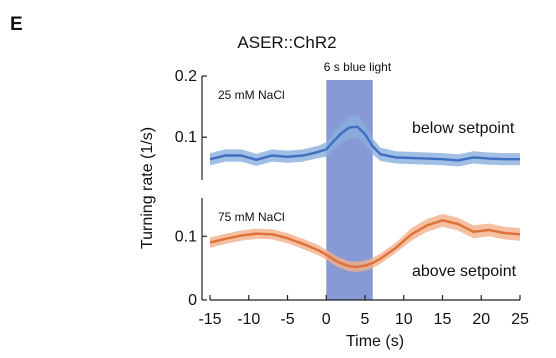 The height and width of the screenshot is (358, 556). I want to click on chart-title: ASER::ChR2, so click(286, 42).